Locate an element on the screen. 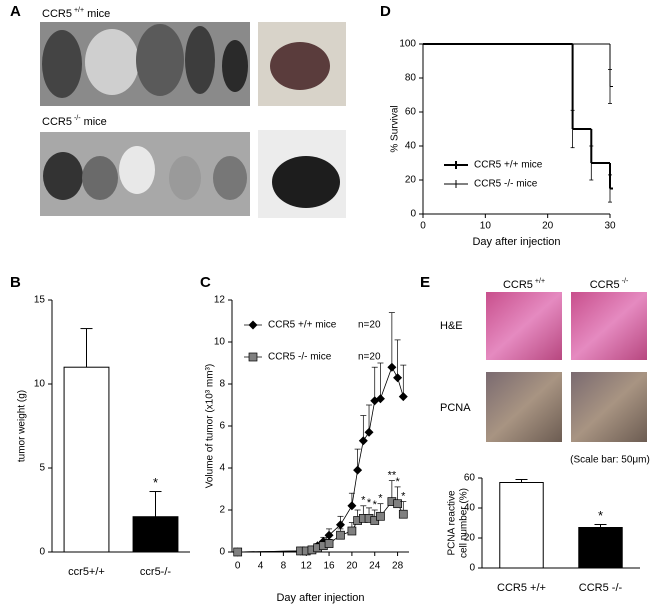  y-tick-label: 15 is located at coordinates (40, 300).